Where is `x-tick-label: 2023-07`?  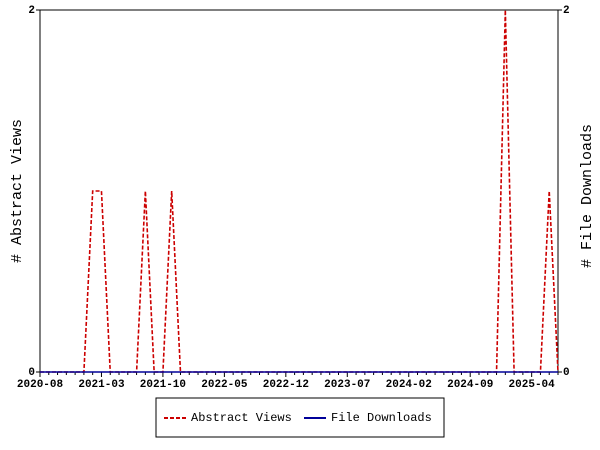
x-tick-label: 2023-07 is located at coordinates (347, 385).